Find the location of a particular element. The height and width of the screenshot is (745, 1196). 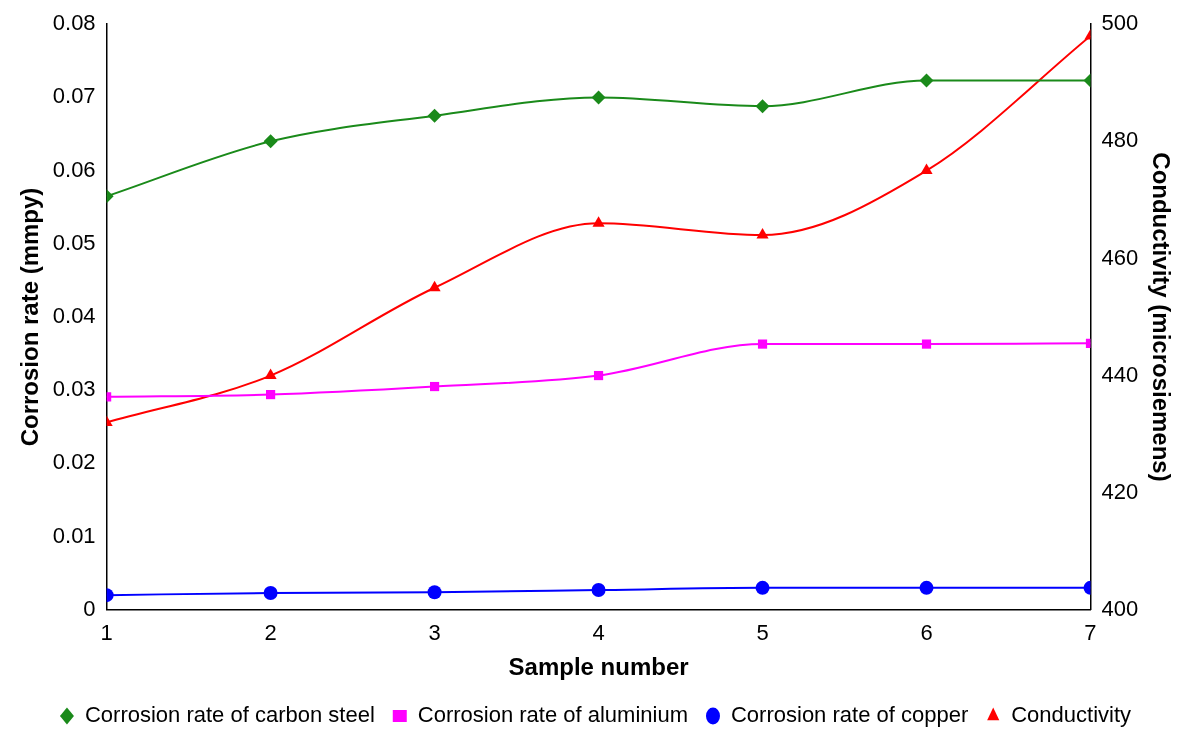

y2-tick-label: 480 is located at coordinates (1120, 140).